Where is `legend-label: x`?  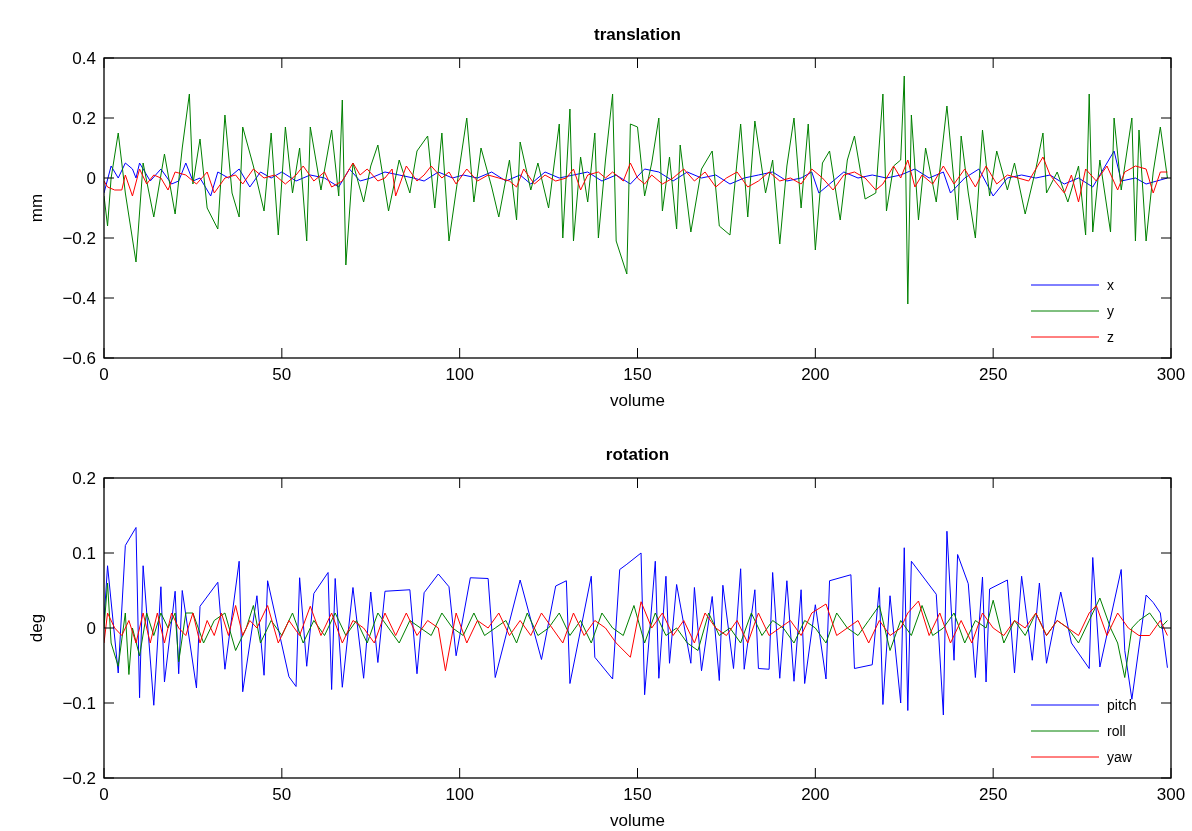 legend-label: x is located at coordinates (1110, 285).